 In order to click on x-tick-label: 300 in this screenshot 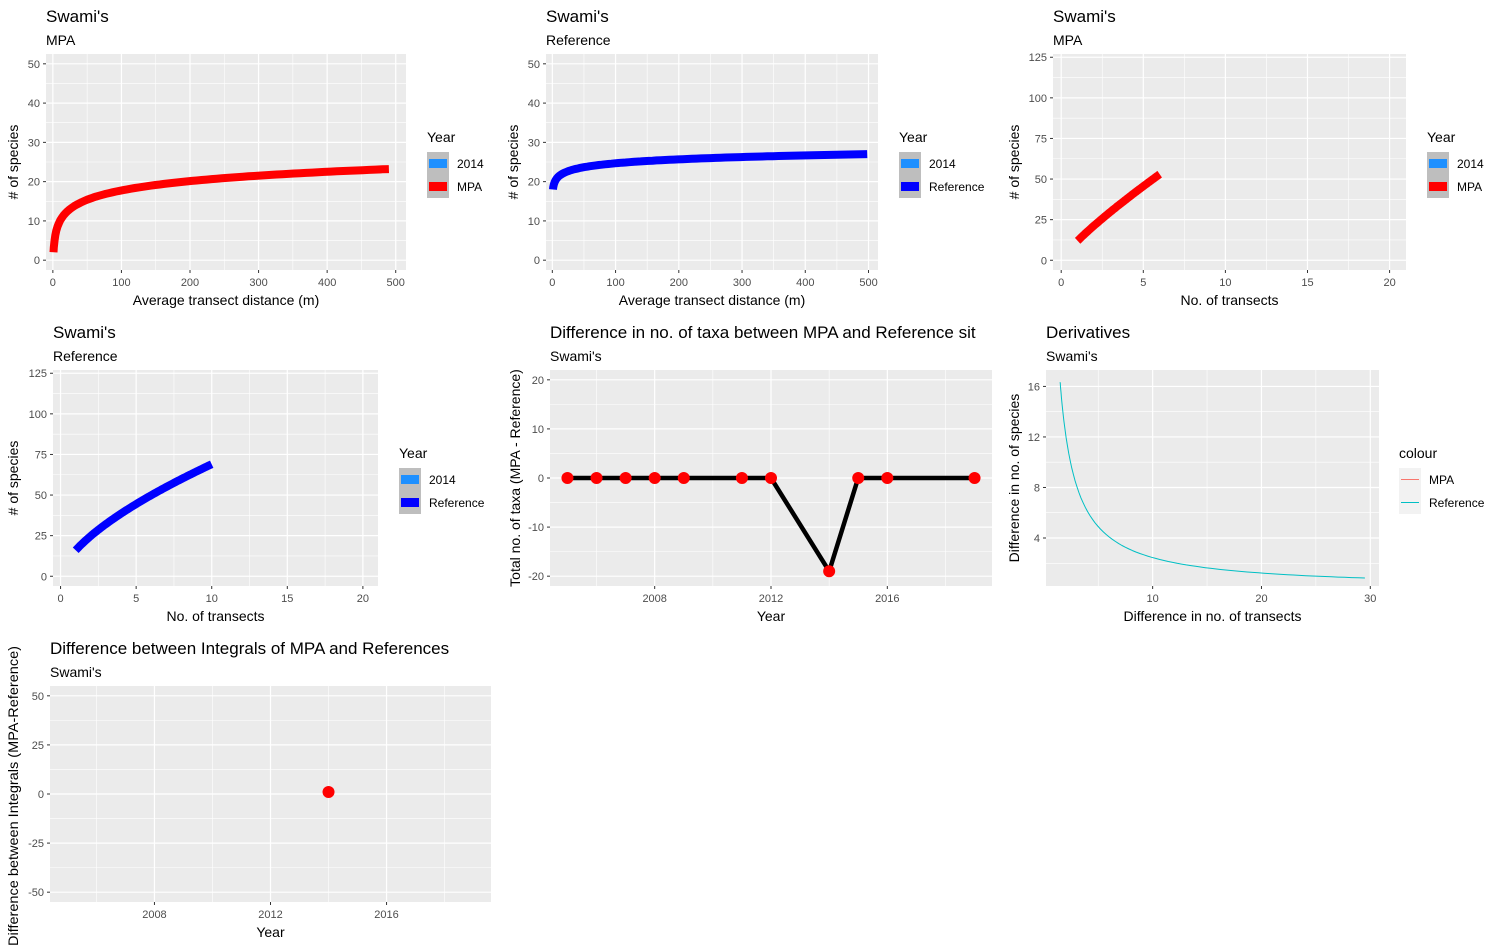, I will do `click(258, 283)`.